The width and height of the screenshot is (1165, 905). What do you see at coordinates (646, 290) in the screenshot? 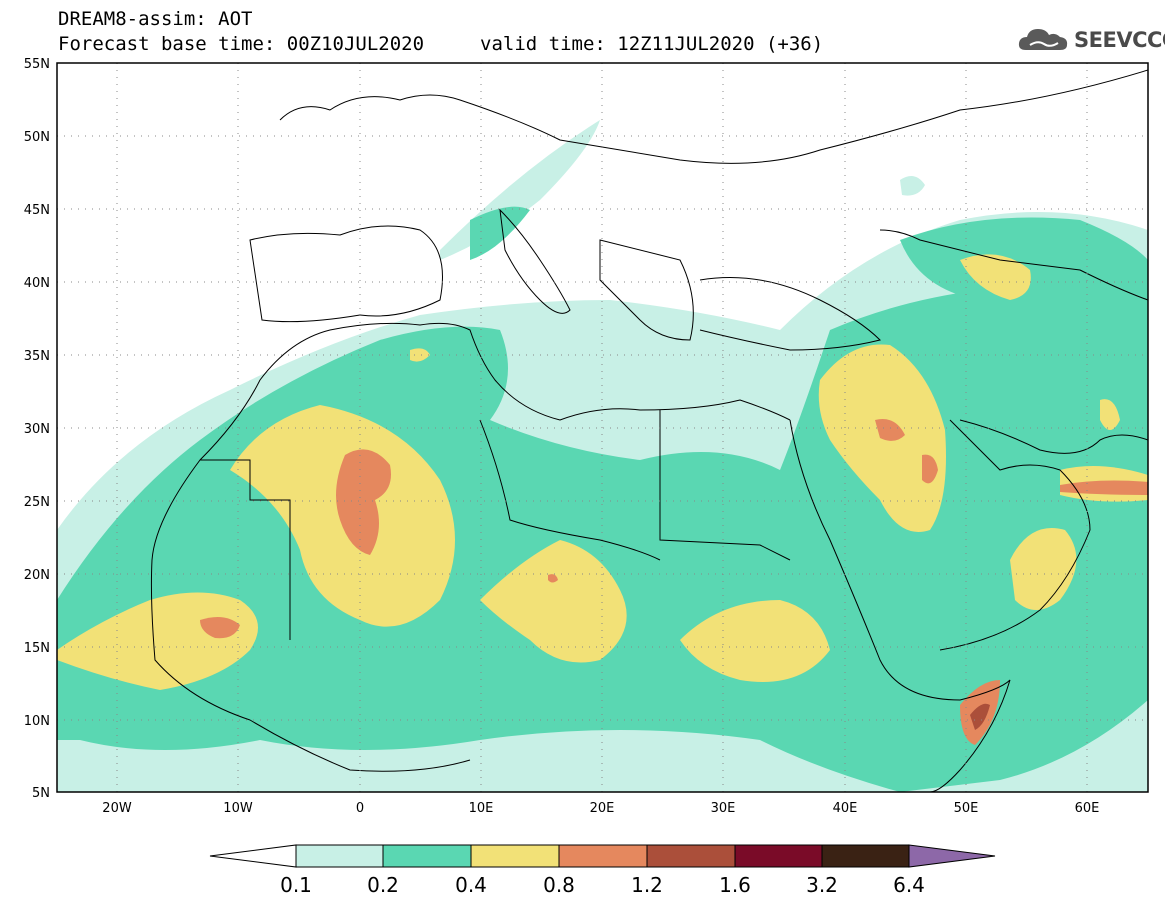
I see `greece` at bounding box center [646, 290].